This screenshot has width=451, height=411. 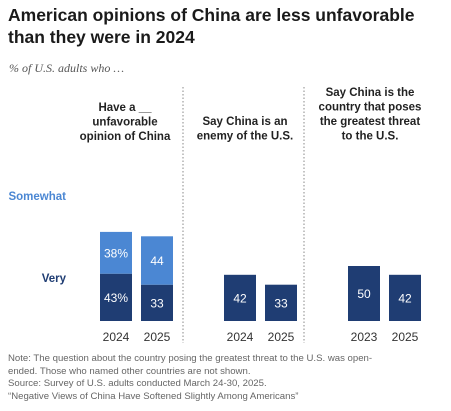 What do you see at coordinates (240, 337) in the screenshot?
I see `x-tick-2-2024: 2024` at bounding box center [240, 337].